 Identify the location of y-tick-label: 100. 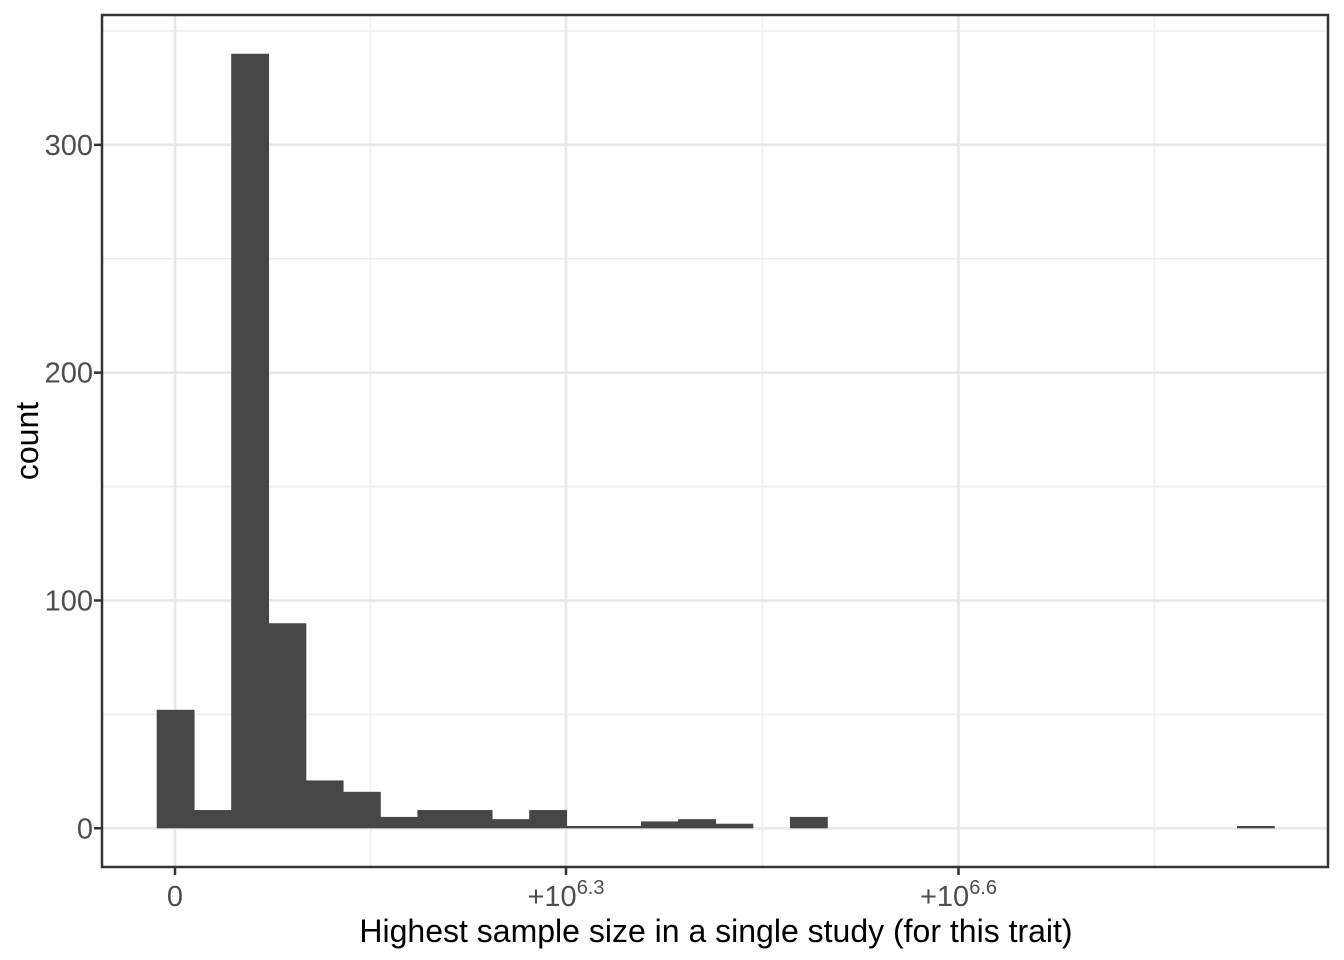
(69, 601).